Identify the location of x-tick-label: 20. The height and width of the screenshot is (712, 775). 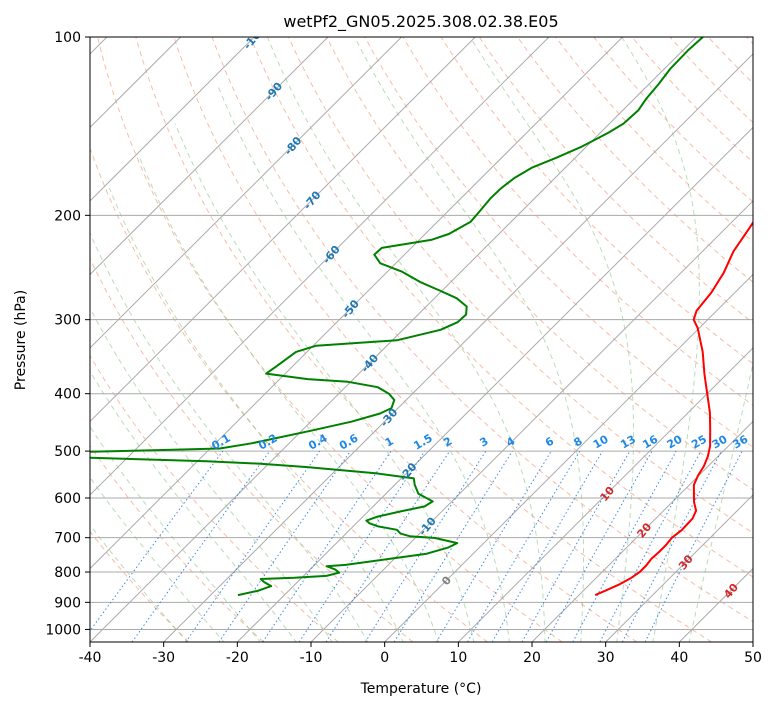
(532, 658).